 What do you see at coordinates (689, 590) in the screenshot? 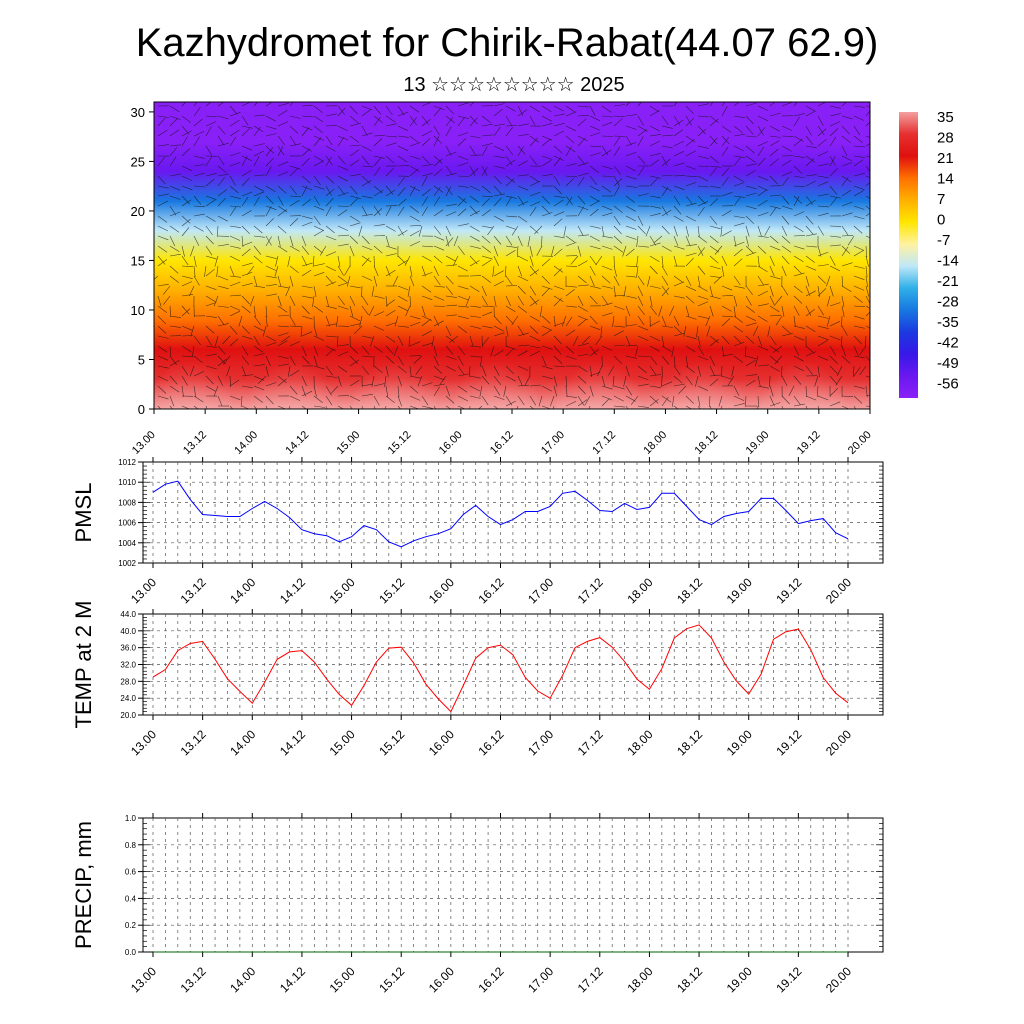
I see `xtick-label: 18.12` at bounding box center [689, 590].